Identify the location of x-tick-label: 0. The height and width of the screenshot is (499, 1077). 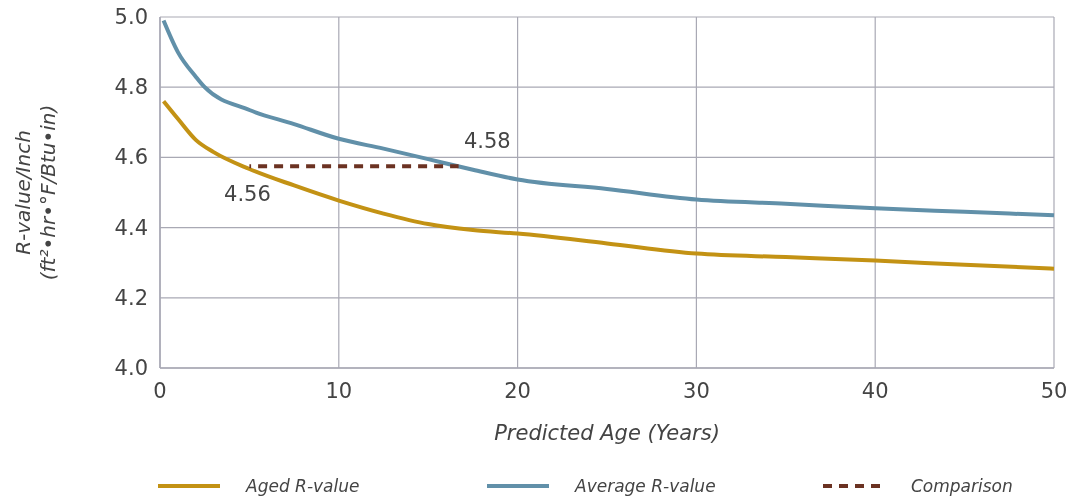
(160, 391).